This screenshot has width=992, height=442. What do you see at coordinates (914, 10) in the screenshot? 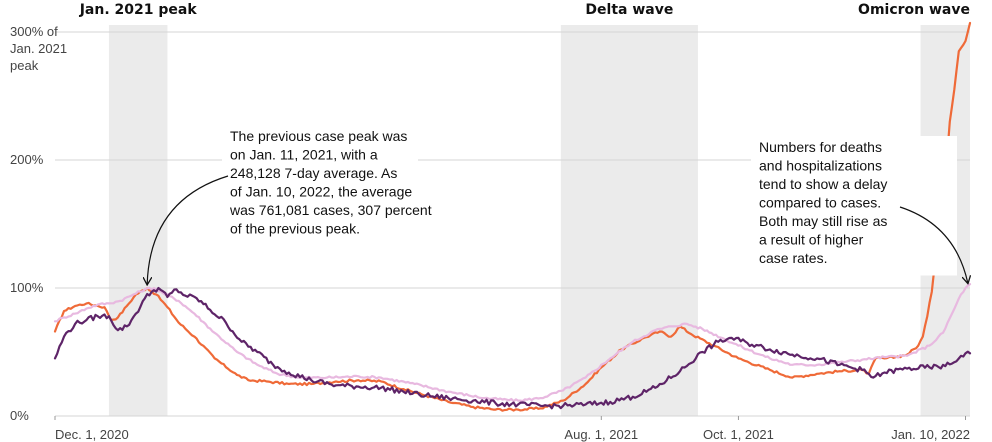
I see `wave-label: Omicron wave` at bounding box center [914, 10].